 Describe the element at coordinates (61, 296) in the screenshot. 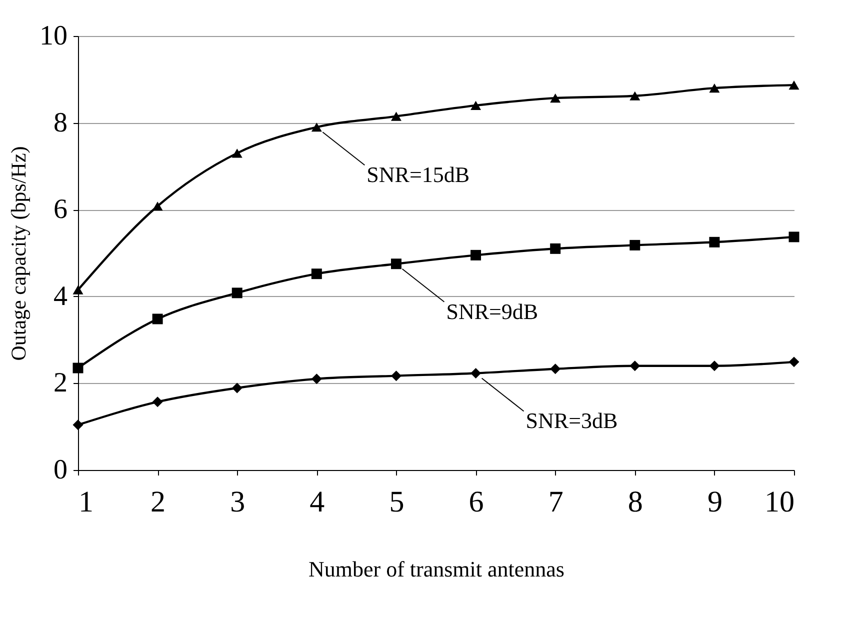

I see `y-tick-label: 4` at that location.